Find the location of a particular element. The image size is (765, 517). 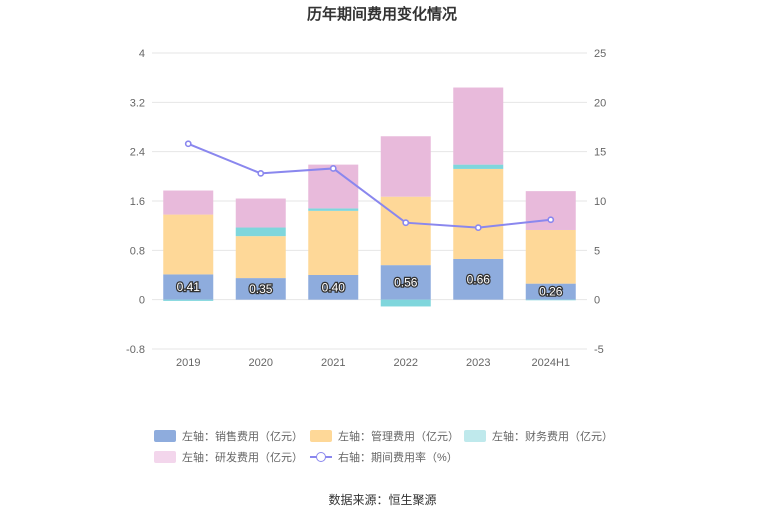

bar-value-label: 0.66 is located at coordinates (479, 279).